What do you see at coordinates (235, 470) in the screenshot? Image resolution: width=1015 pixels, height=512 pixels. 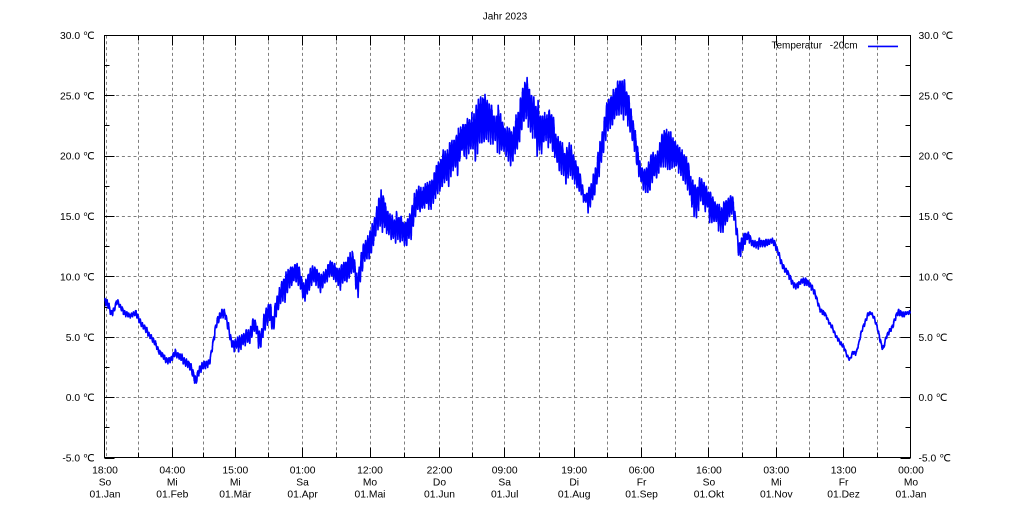 I see `svg-text: 15:00` at bounding box center [235, 470].